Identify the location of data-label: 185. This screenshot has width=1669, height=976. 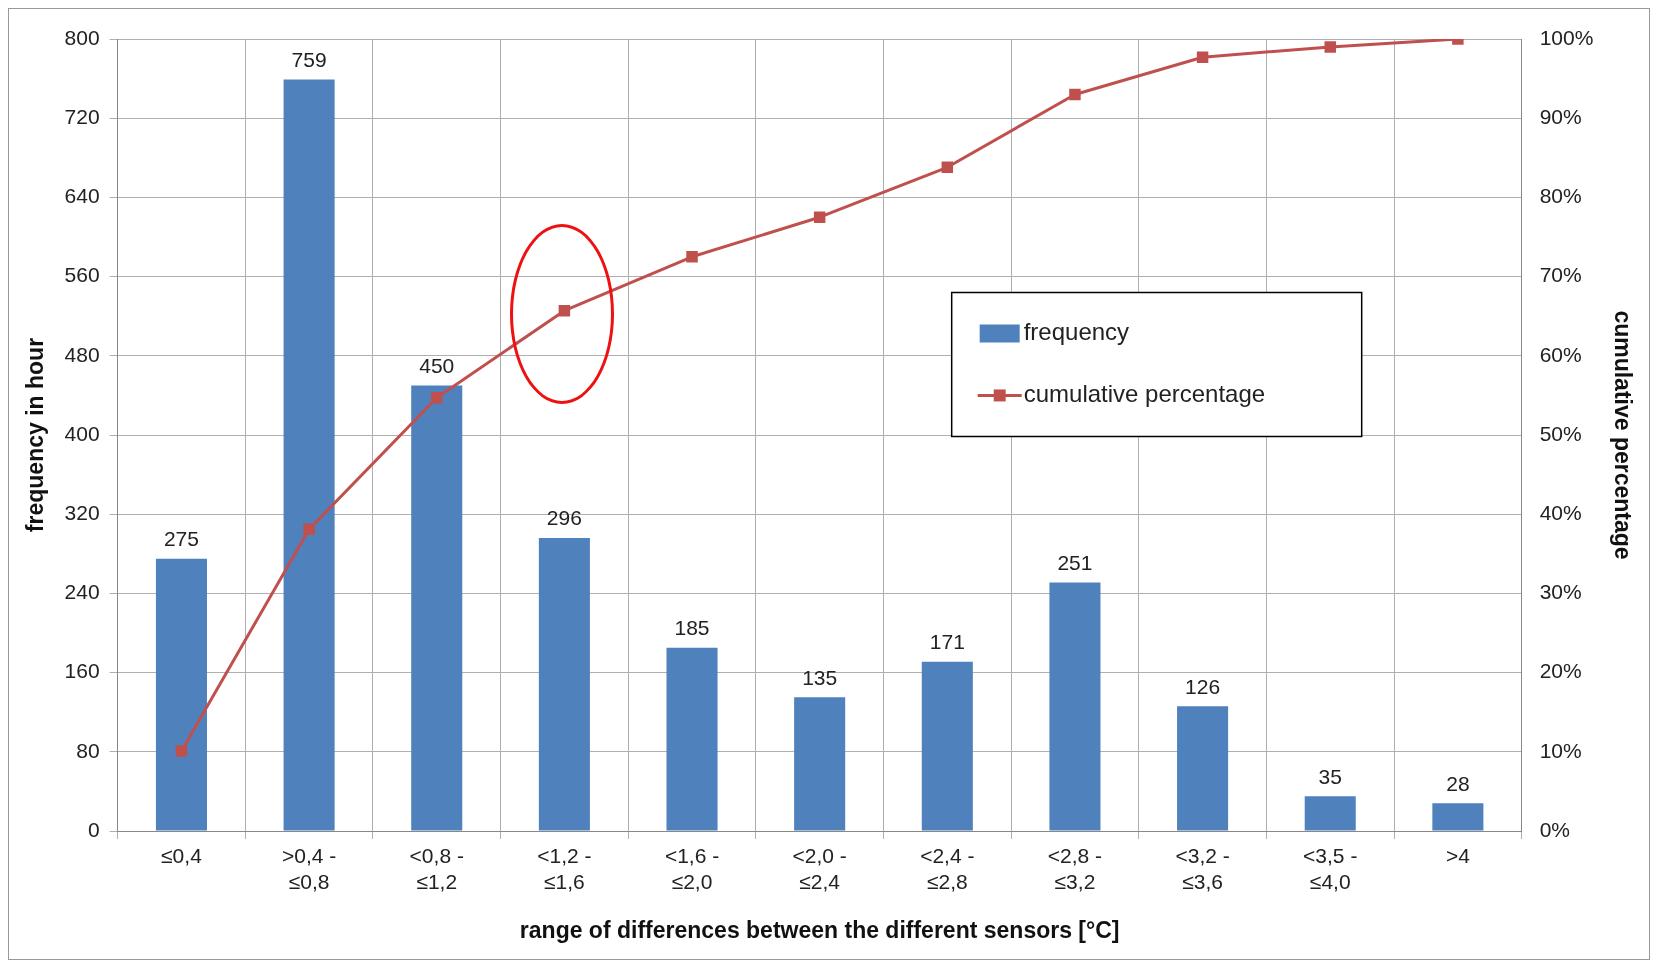
(692, 628).